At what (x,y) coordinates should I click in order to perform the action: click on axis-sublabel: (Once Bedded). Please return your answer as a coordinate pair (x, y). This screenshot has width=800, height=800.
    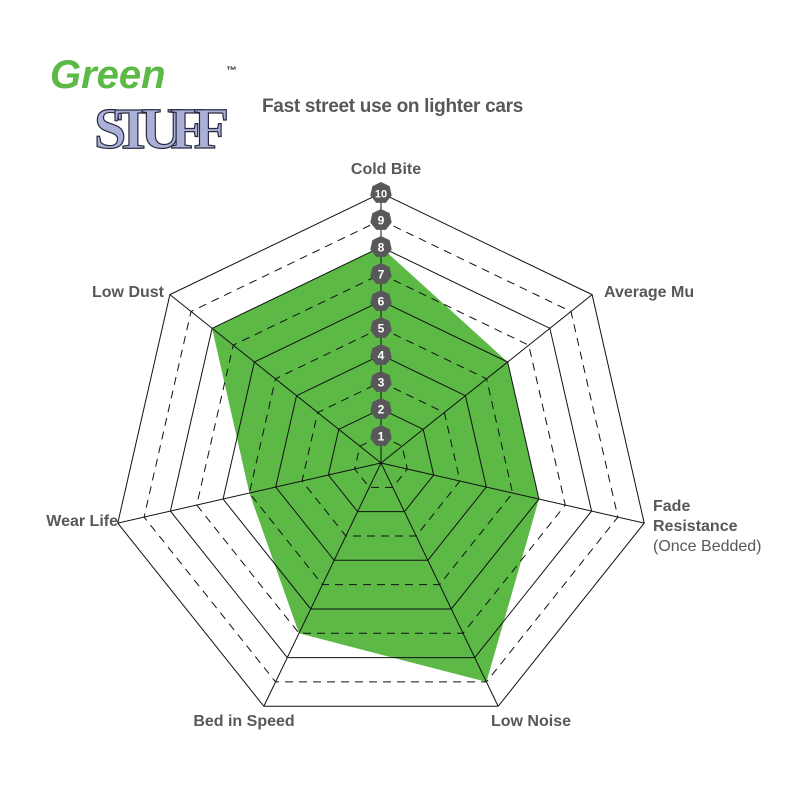
    Looking at the image, I should click on (707, 546).